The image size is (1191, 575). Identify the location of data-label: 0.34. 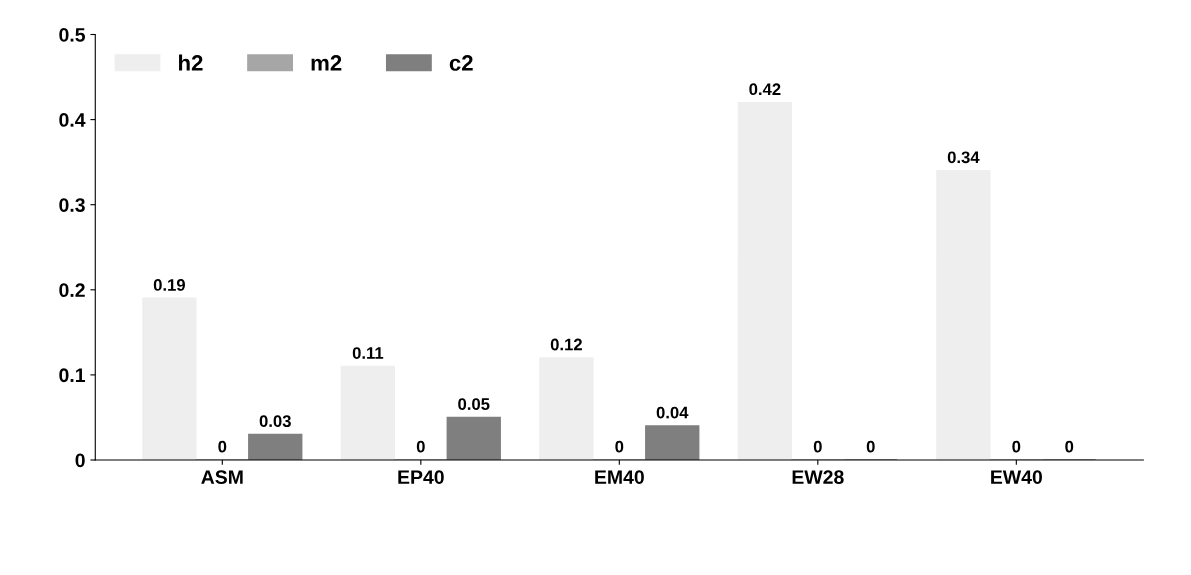
(963, 157).